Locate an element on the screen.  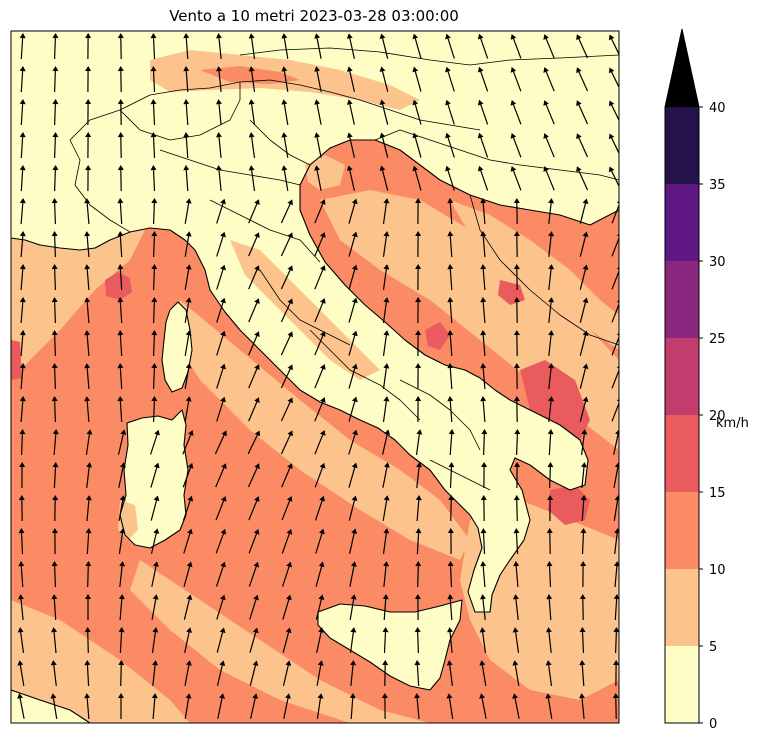
fresh-wind-patch-adriatic is located at coordinates (437, 336).